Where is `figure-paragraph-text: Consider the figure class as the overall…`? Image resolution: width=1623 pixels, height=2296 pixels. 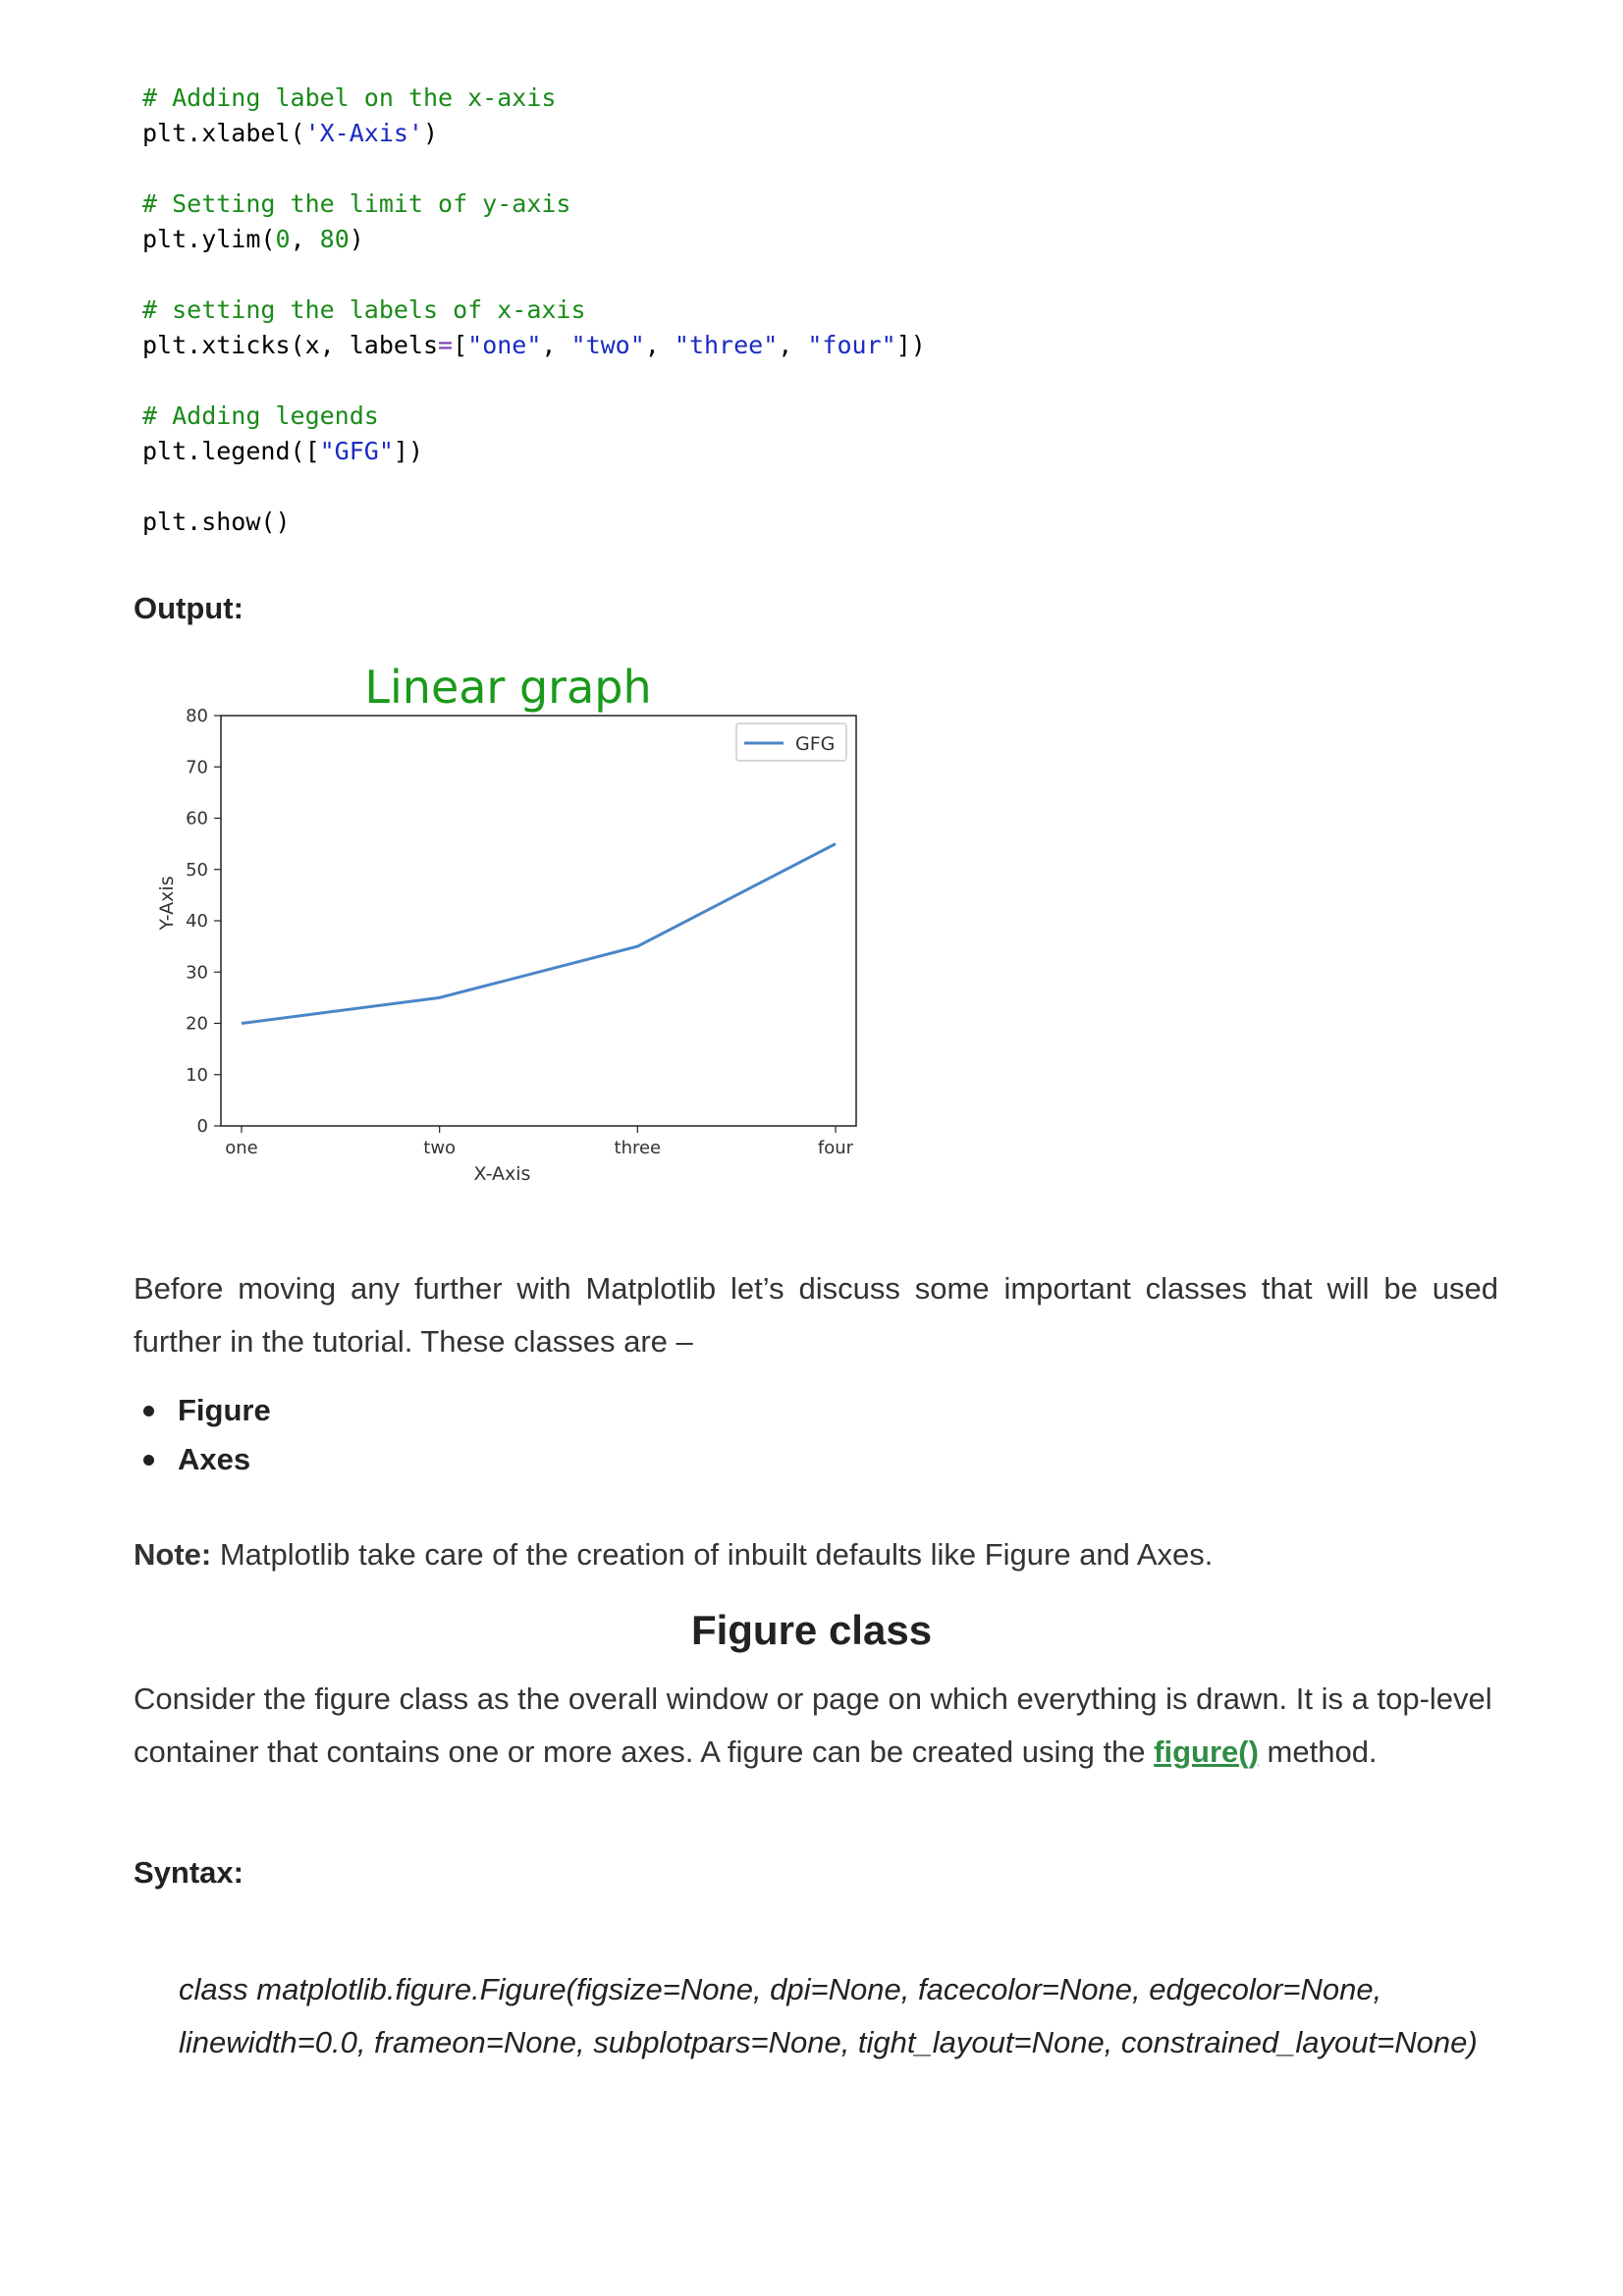
figure-paragraph-text: Consider the figure class as the overall… is located at coordinates (813, 1725).